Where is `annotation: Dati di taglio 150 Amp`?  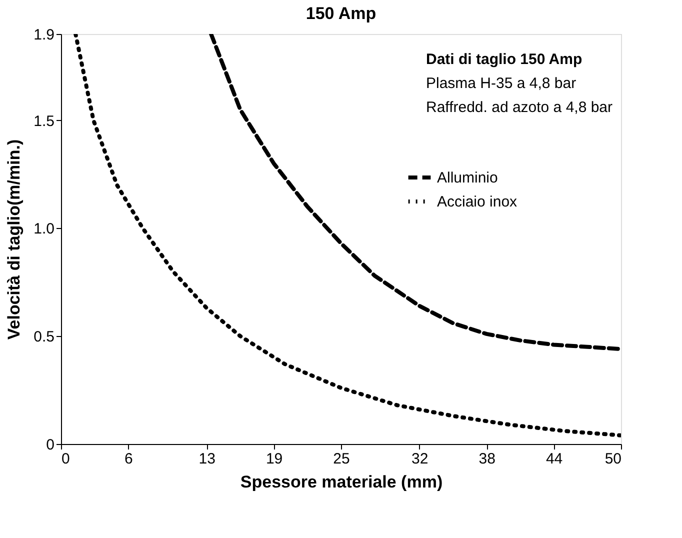
annotation: Dati di taglio 150 Amp is located at coordinates (504, 59).